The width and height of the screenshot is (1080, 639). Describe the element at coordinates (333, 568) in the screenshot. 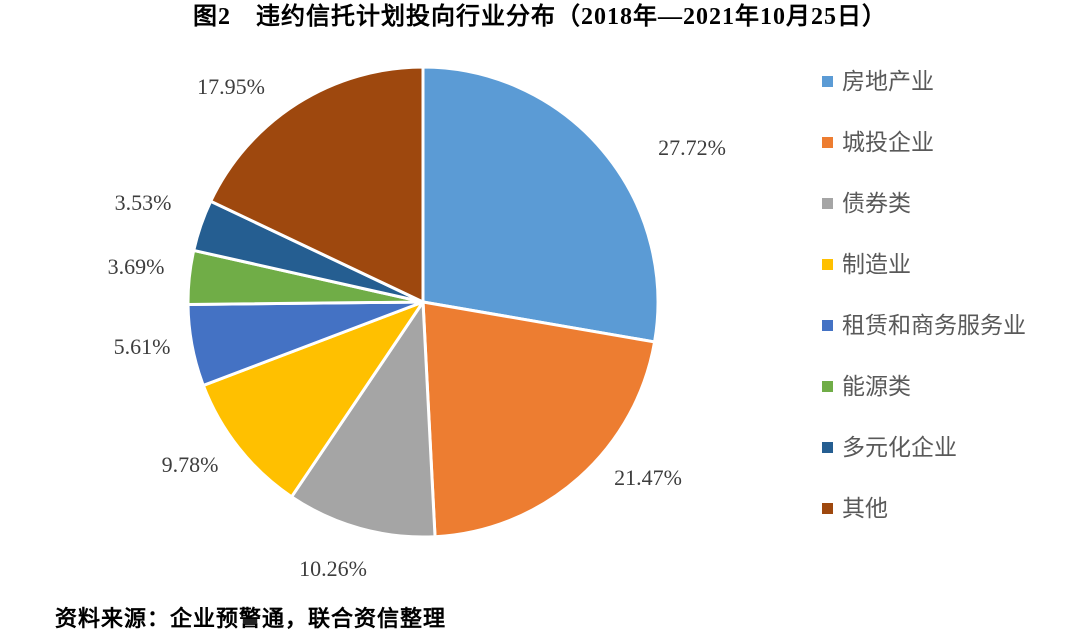

I see `pie-data-label-bonds: 10.26%` at that location.